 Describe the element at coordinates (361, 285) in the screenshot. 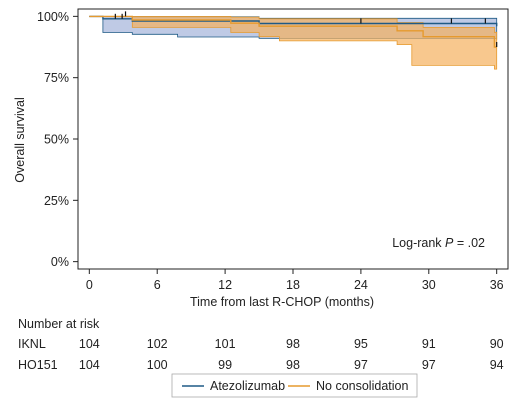

I see `x-tick-label-24: 24` at that location.